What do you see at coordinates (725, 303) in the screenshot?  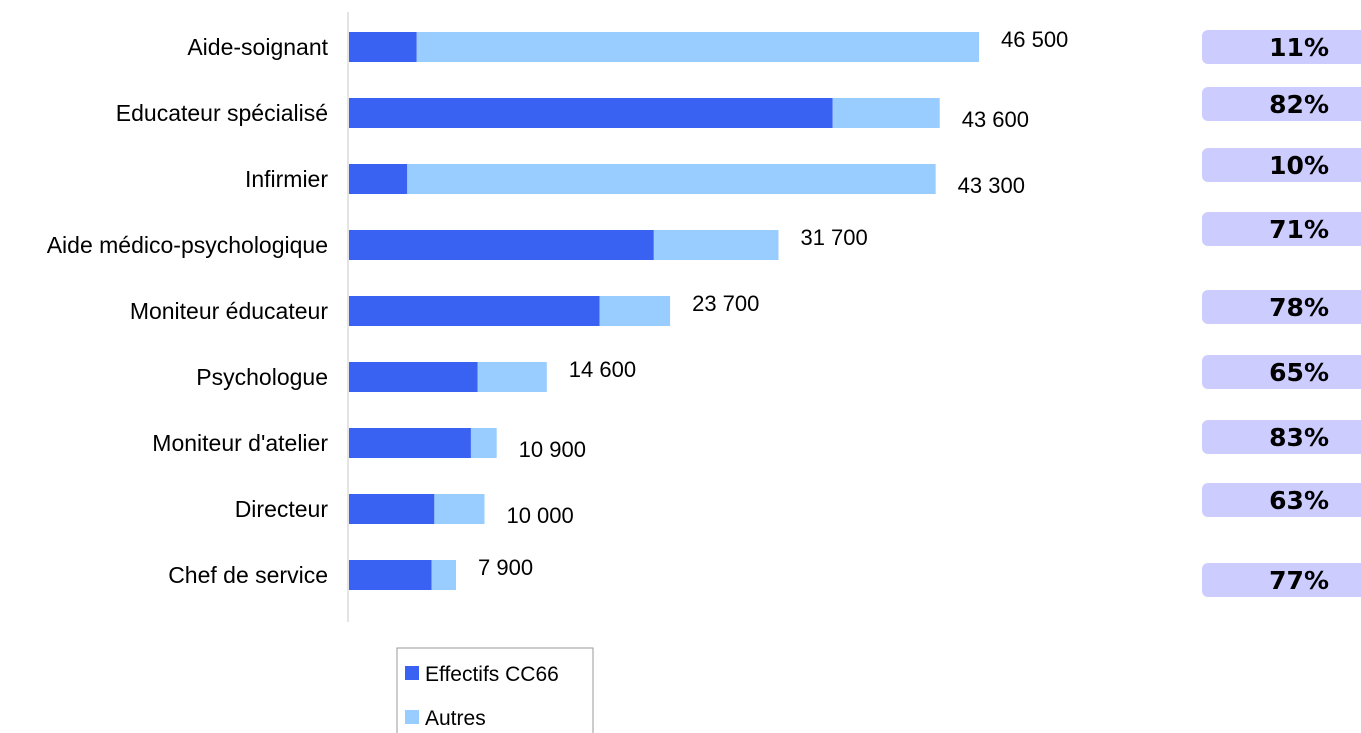 I see `total-label: 23 700` at bounding box center [725, 303].